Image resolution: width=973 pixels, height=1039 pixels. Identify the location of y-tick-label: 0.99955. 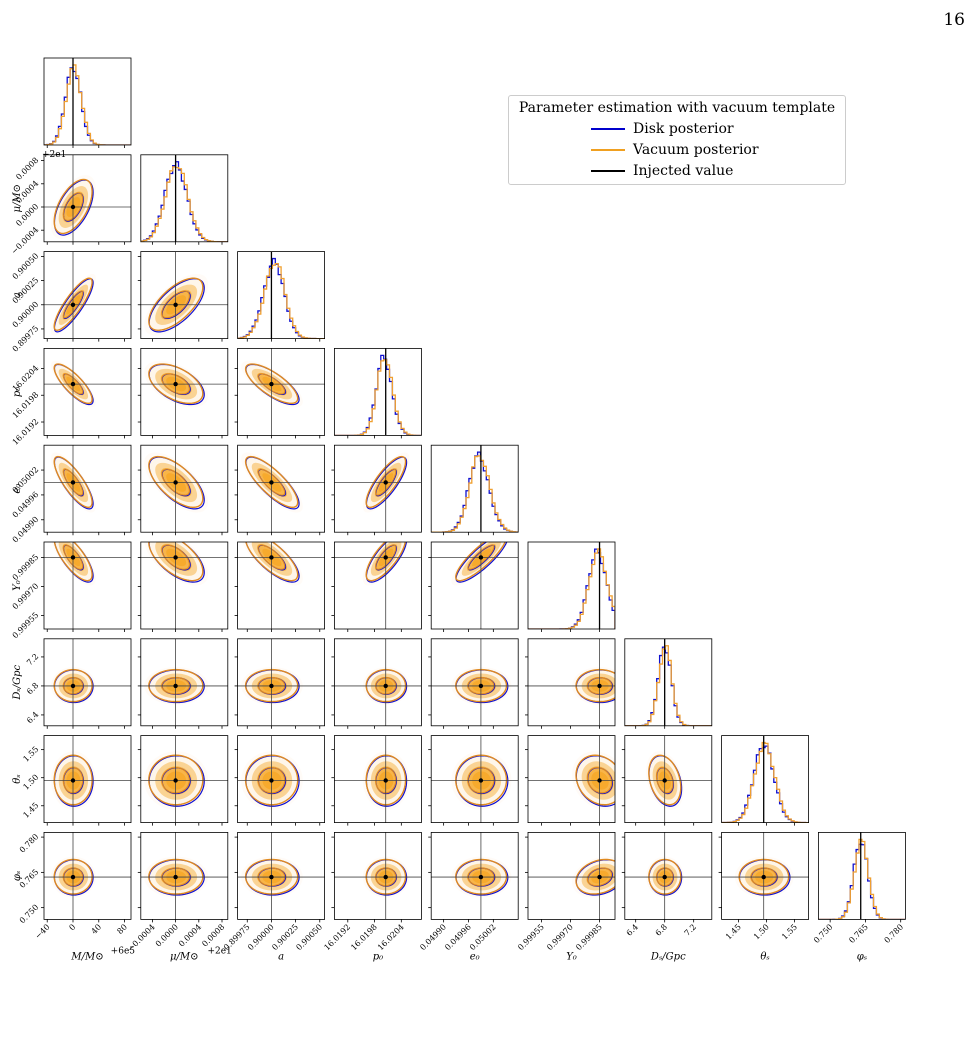
(26, 626).